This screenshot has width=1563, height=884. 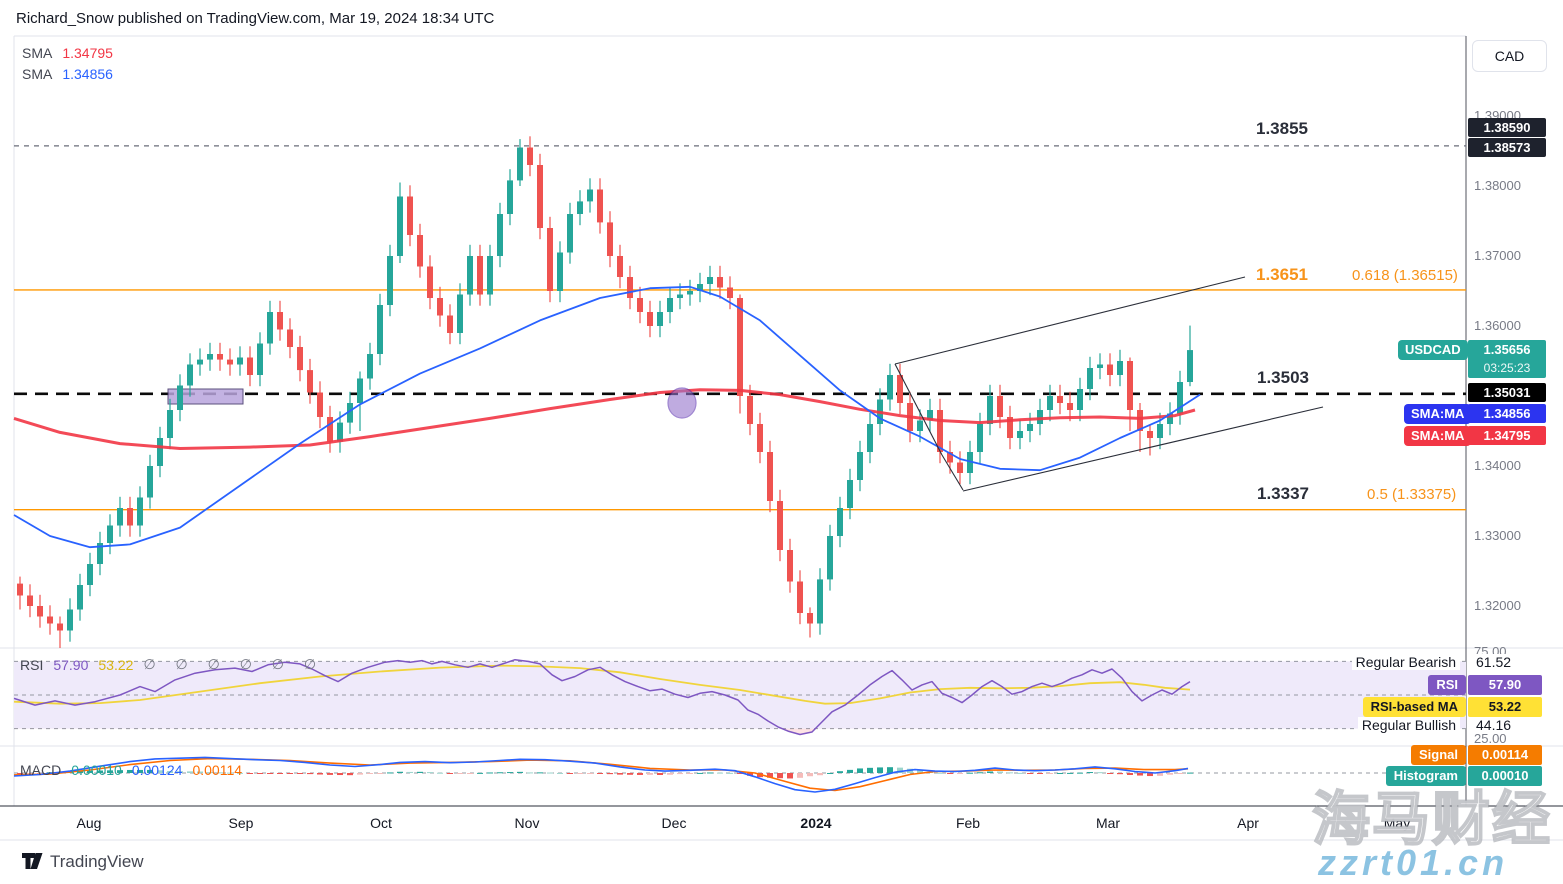 I want to click on rsi-legend: RSI 57.90 53.22 ∅ ∅ ∅ ∅ ∅ ∅, so click(x=172, y=664).